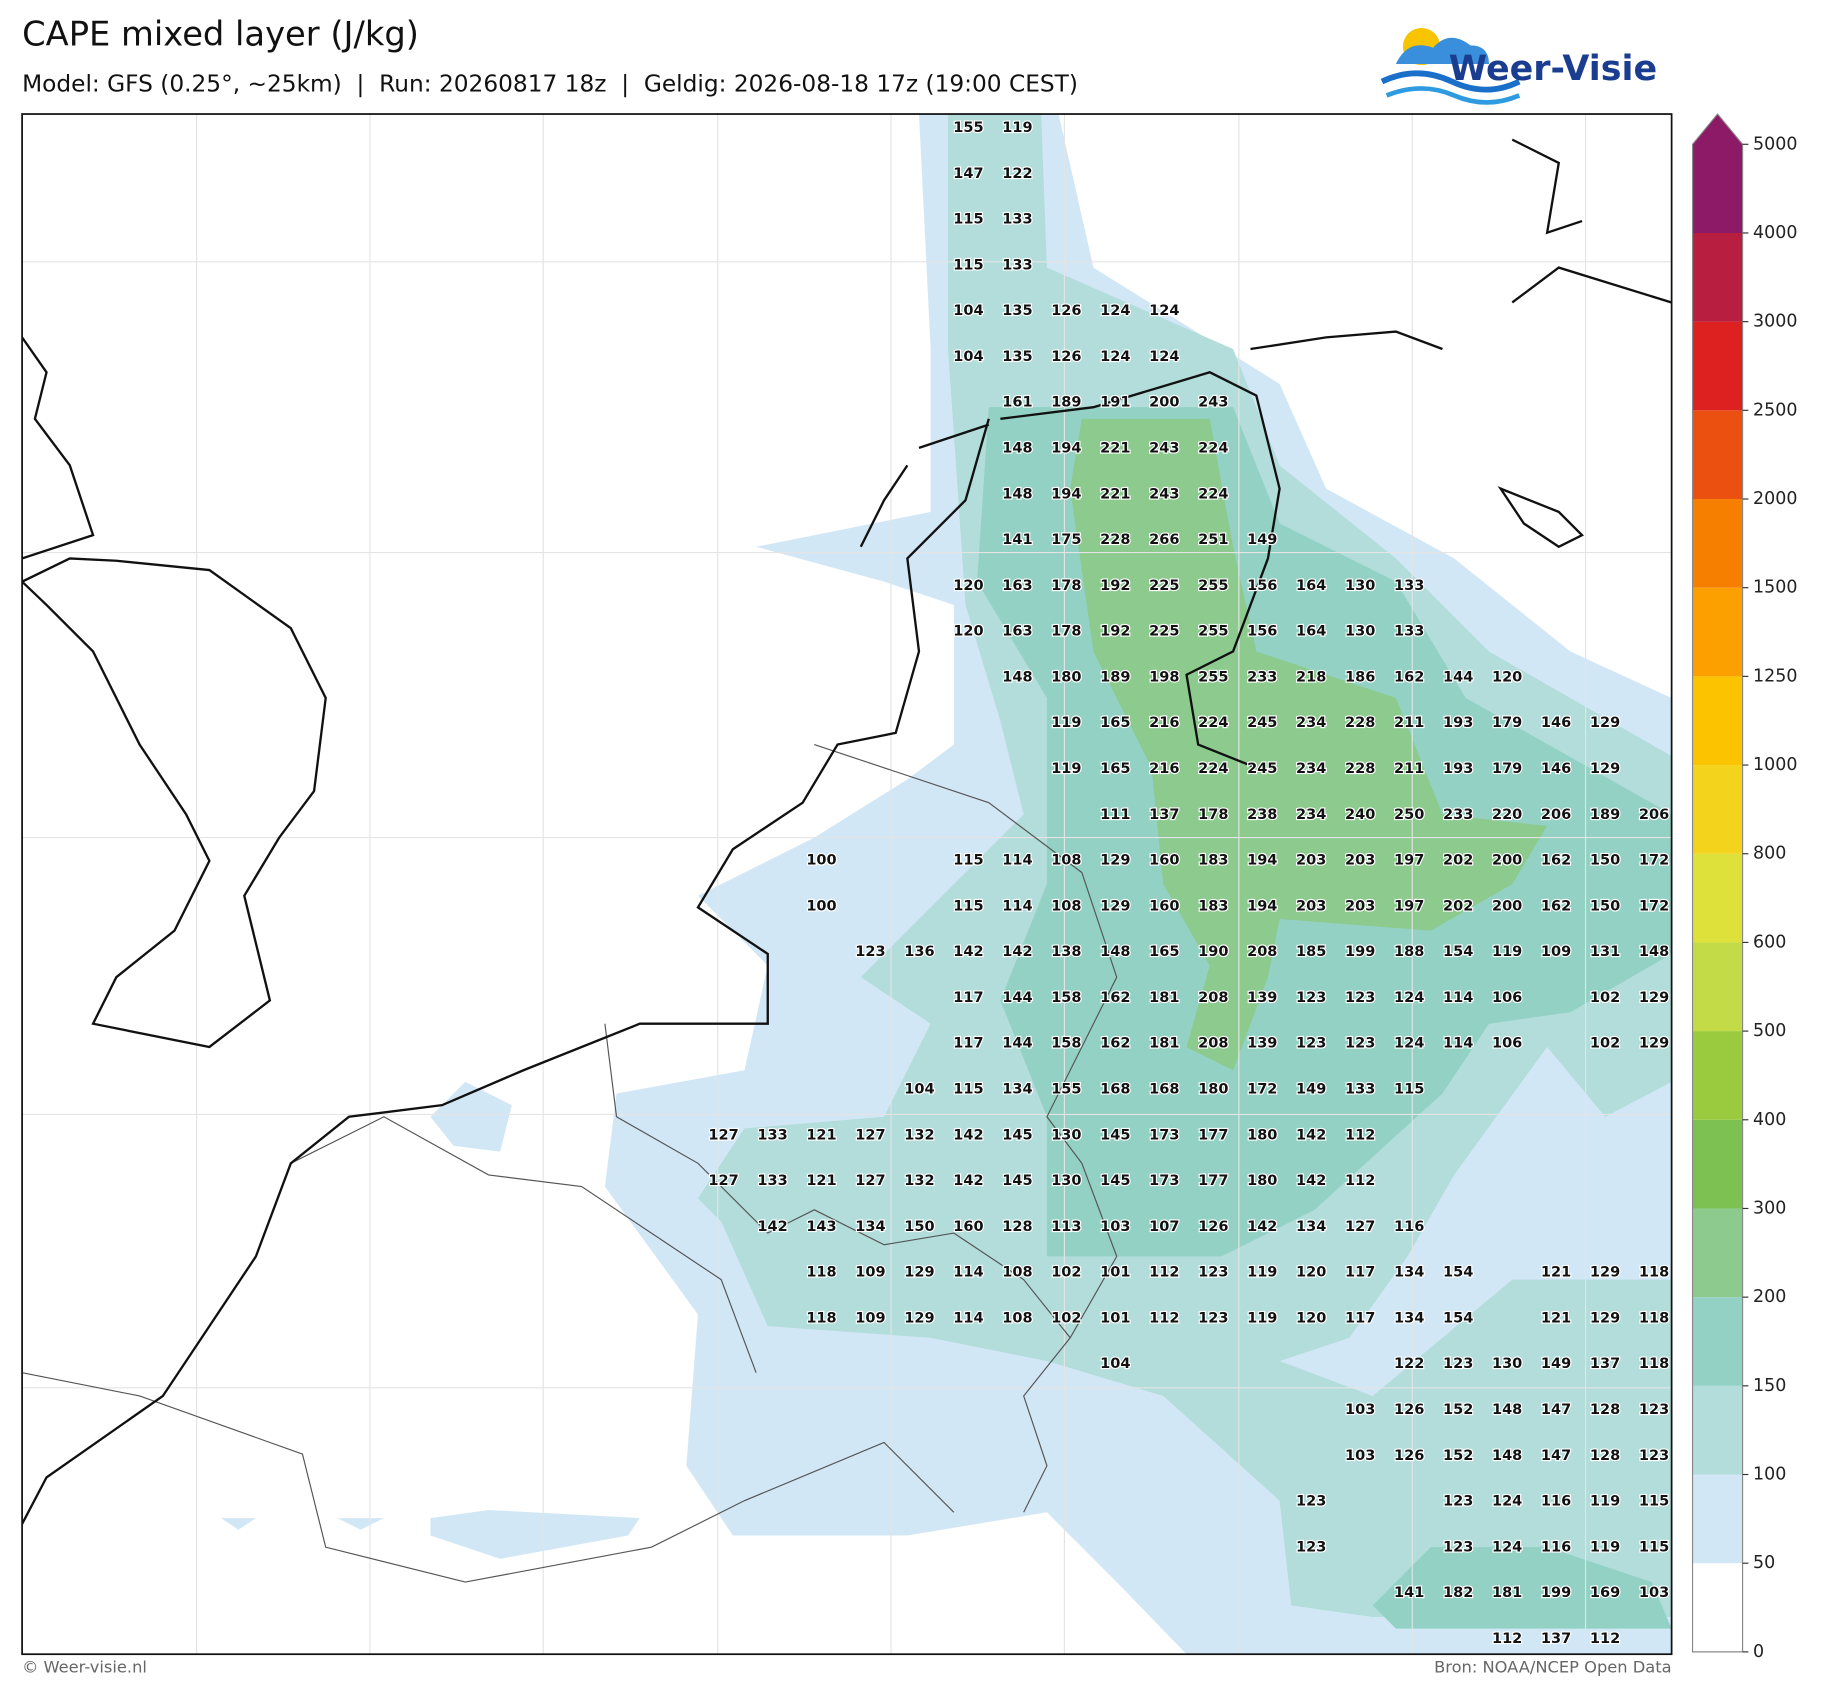 The height and width of the screenshot is (1681, 1824). I want to click on grid-label: 200, so click(1507, 906).